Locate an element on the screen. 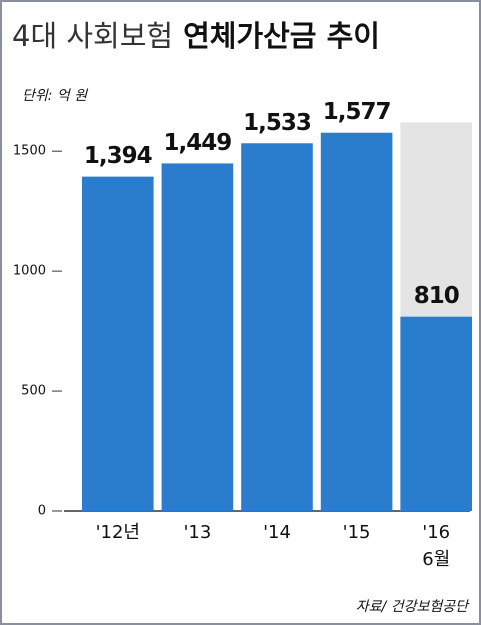 This screenshot has width=481, height=625. x-tick-label: '12년 is located at coordinates (118, 532).